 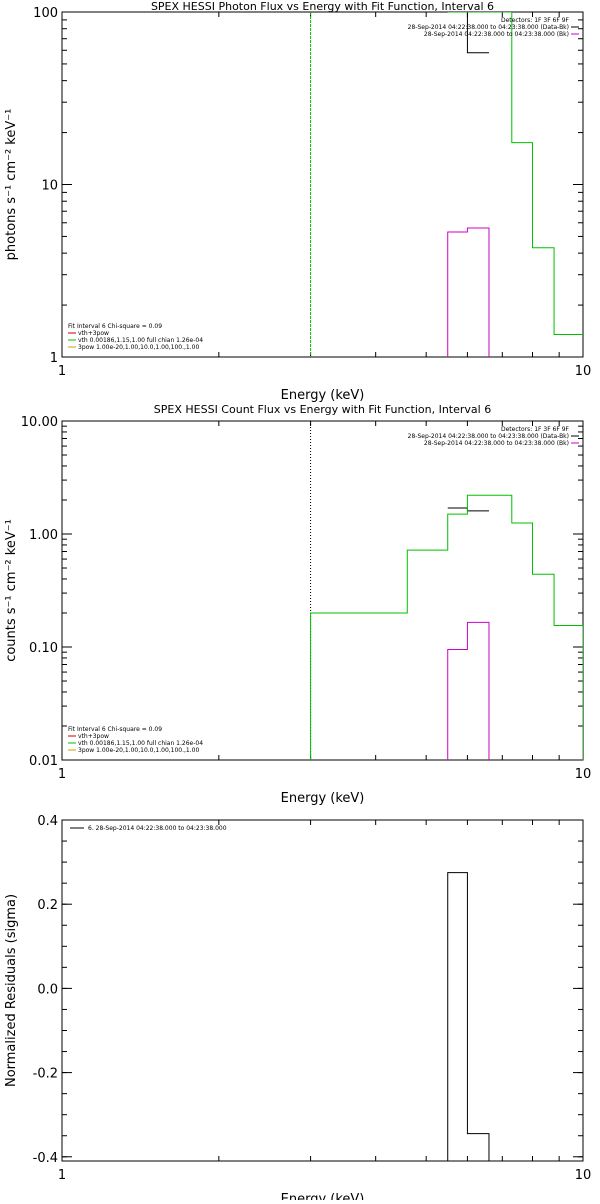 What do you see at coordinates (43, 761) in the screenshot?
I see `y-tick-label: 0.01` at bounding box center [43, 761].